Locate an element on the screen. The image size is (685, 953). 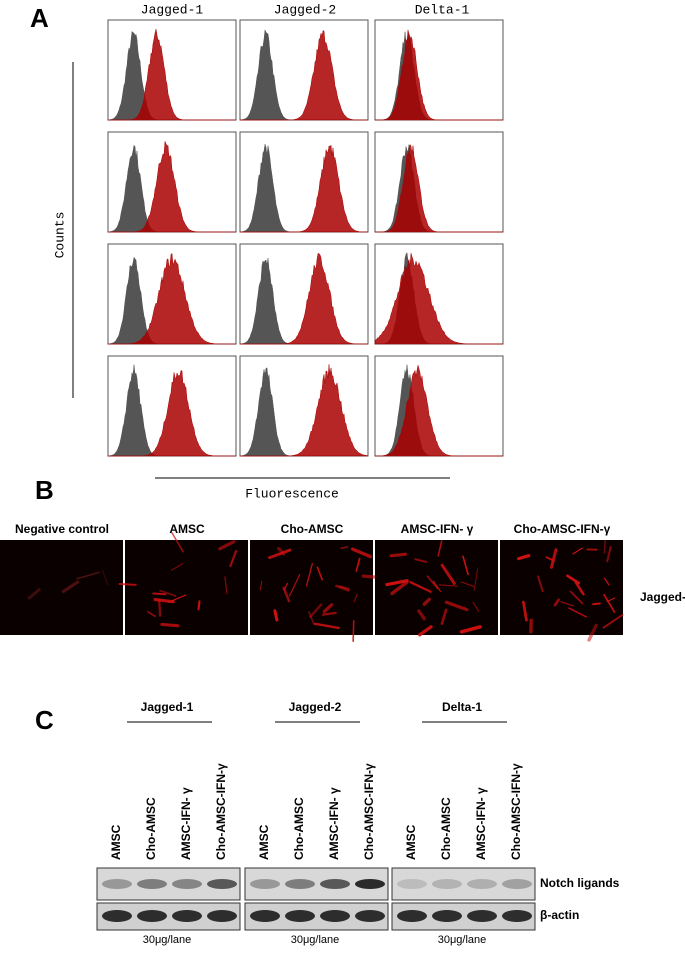
x-label: Fluorescence is located at coordinates (292, 493).